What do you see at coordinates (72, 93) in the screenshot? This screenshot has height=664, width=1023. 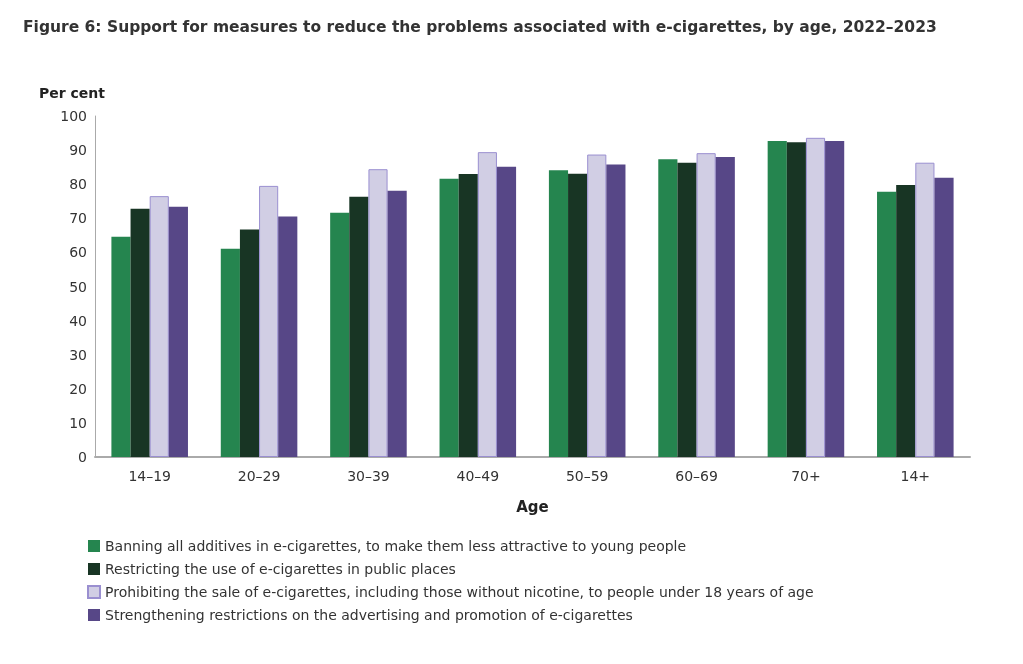 I see `y-axis-title: Per cent` at bounding box center [72, 93].